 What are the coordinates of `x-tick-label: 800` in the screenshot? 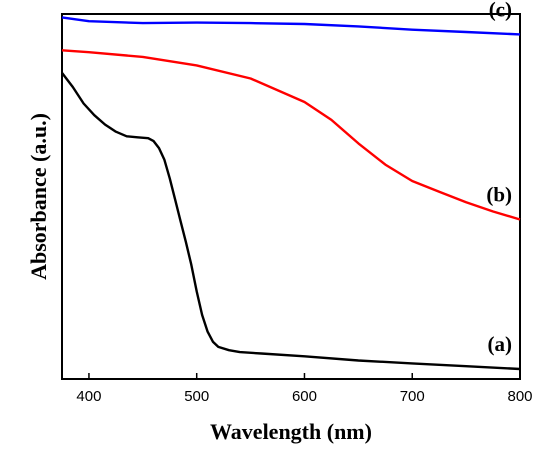 It's located at (519, 396).